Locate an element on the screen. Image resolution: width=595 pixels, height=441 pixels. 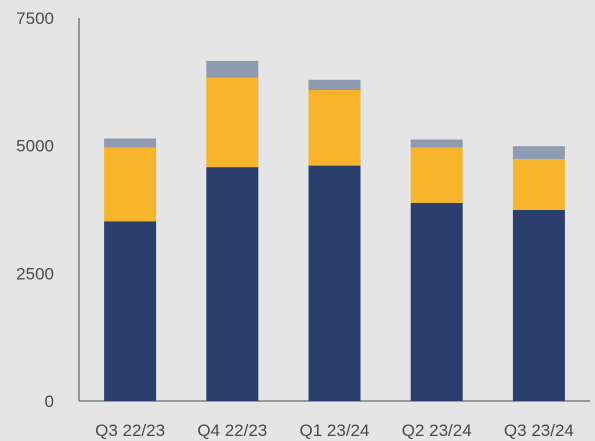
x-tick-label: Q4 22/23 is located at coordinates (232, 430).